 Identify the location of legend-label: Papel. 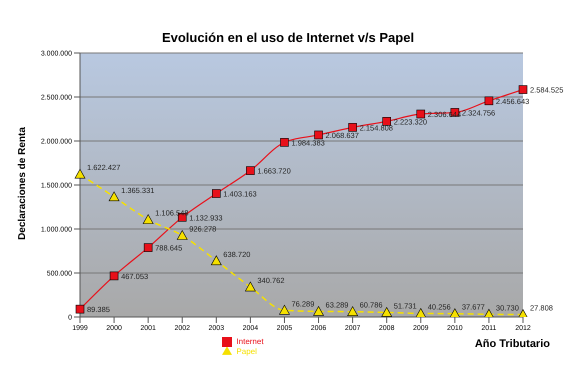
(246, 351).